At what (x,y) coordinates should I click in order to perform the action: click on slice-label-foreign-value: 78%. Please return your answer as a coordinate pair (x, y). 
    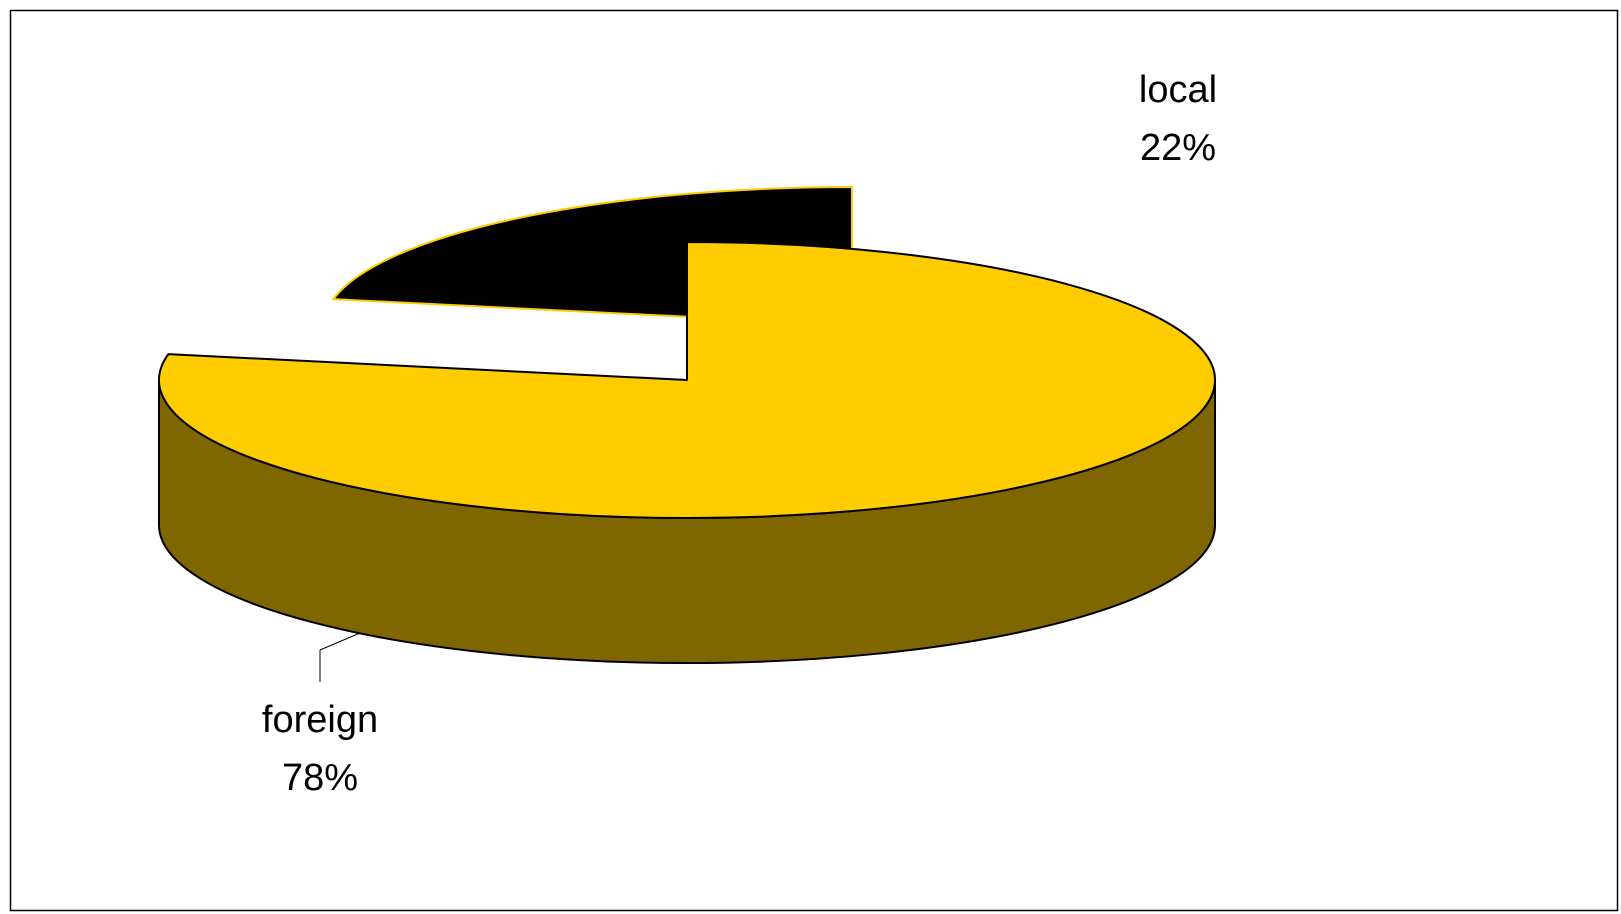
    Looking at the image, I should click on (320, 778).